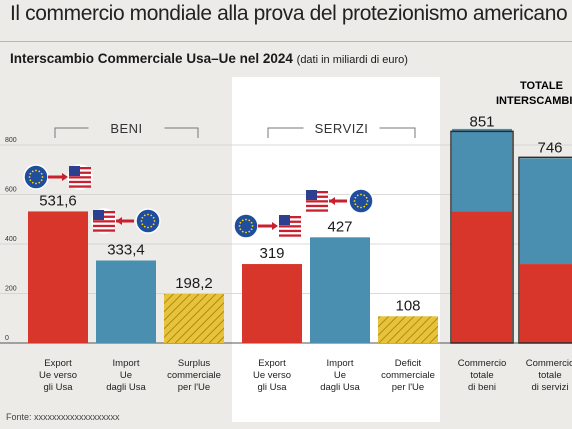 The image size is (572, 429). Describe the element at coordinates (272, 363) in the screenshot. I see `category-label: Export` at that location.